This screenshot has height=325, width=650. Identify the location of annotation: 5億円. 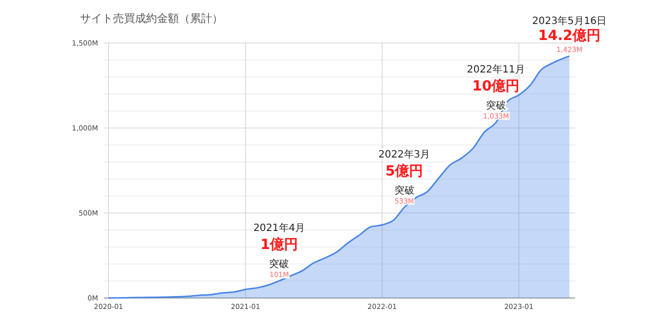
(404, 171).